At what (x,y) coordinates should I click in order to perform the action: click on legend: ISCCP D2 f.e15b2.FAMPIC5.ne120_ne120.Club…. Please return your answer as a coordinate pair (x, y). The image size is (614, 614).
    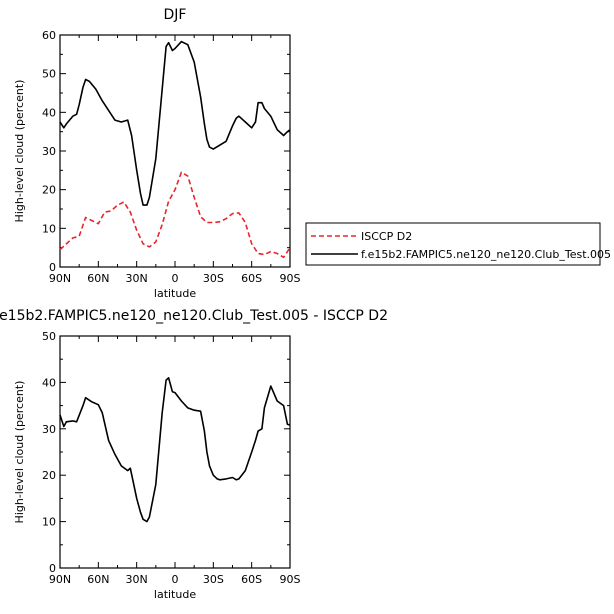
    Looking at the image, I should click on (458, 244).